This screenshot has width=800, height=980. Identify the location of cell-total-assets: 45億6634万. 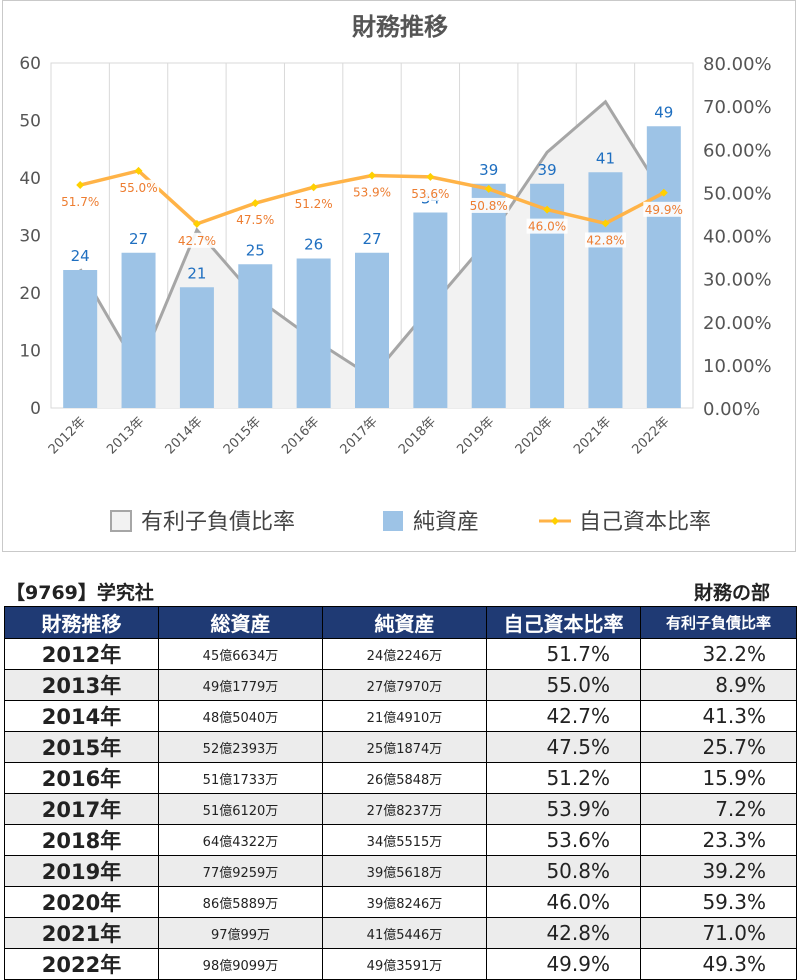
(240, 654).